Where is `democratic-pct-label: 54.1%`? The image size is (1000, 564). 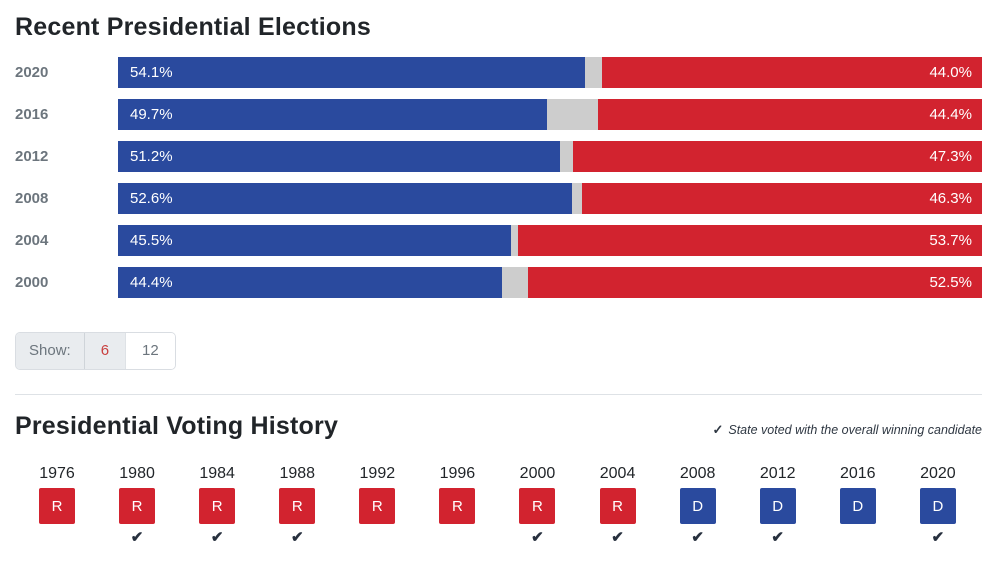
democratic-pct-label: 54.1% is located at coordinates (151, 72).